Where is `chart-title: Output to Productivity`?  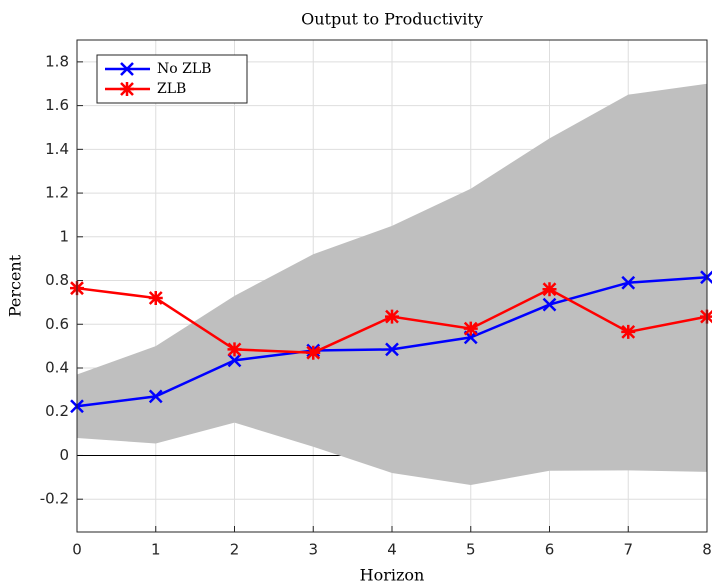
chart-title: Output to Productivity is located at coordinates (392, 19).